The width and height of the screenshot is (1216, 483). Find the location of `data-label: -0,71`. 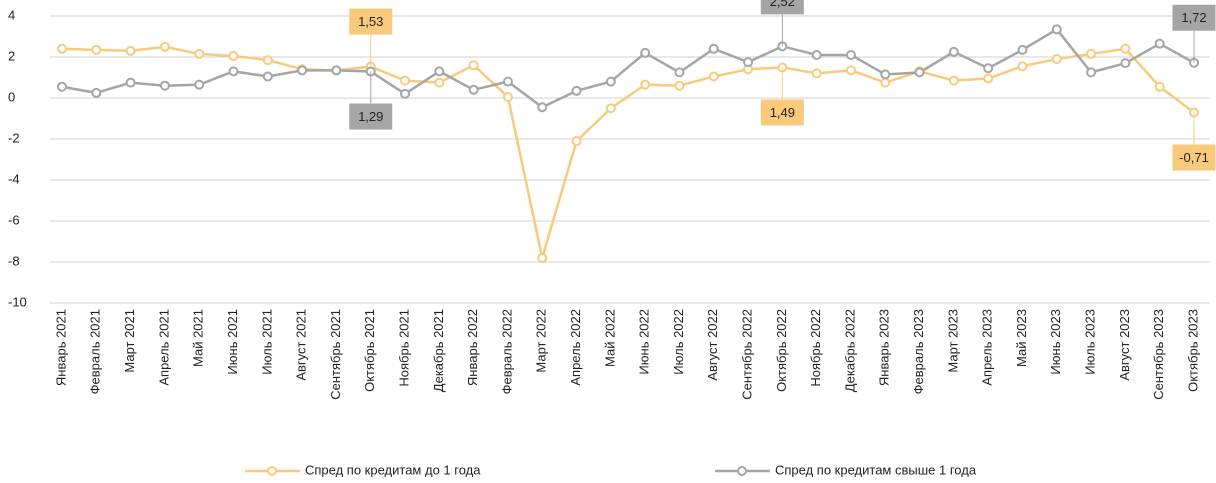

data-label: -0,71 is located at coordinates (1194, 157).